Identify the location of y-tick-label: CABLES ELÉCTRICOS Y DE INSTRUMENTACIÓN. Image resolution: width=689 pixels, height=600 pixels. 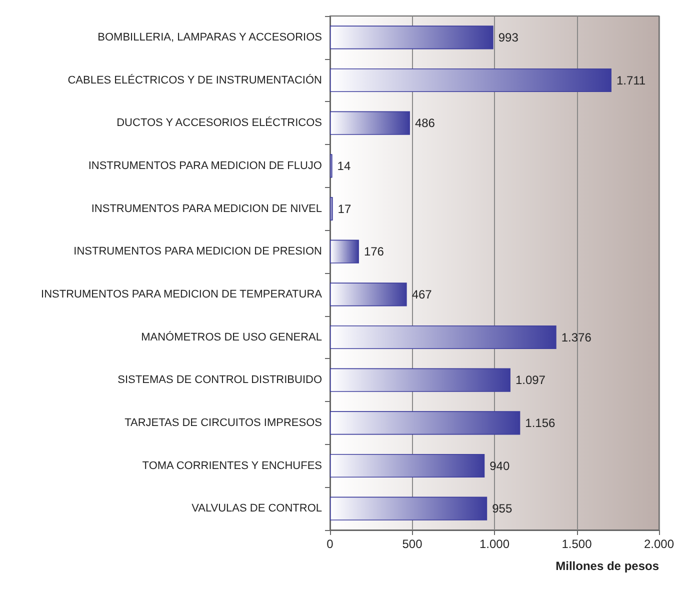
(195, 79).